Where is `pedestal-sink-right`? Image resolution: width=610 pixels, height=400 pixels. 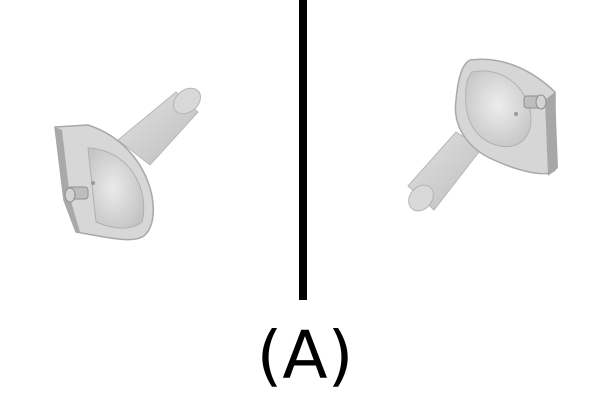 pedestal-sink-right is located at coordinates (482, 135).